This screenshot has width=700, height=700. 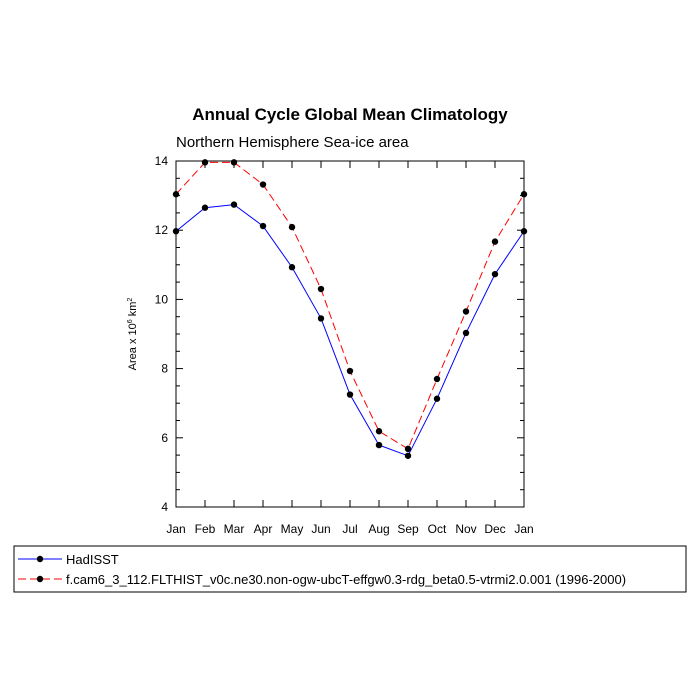 What do you see at coordinates (164, 438) in the screenshot?
I see `y-tick-label: 6` at bounding box center [164, 438].